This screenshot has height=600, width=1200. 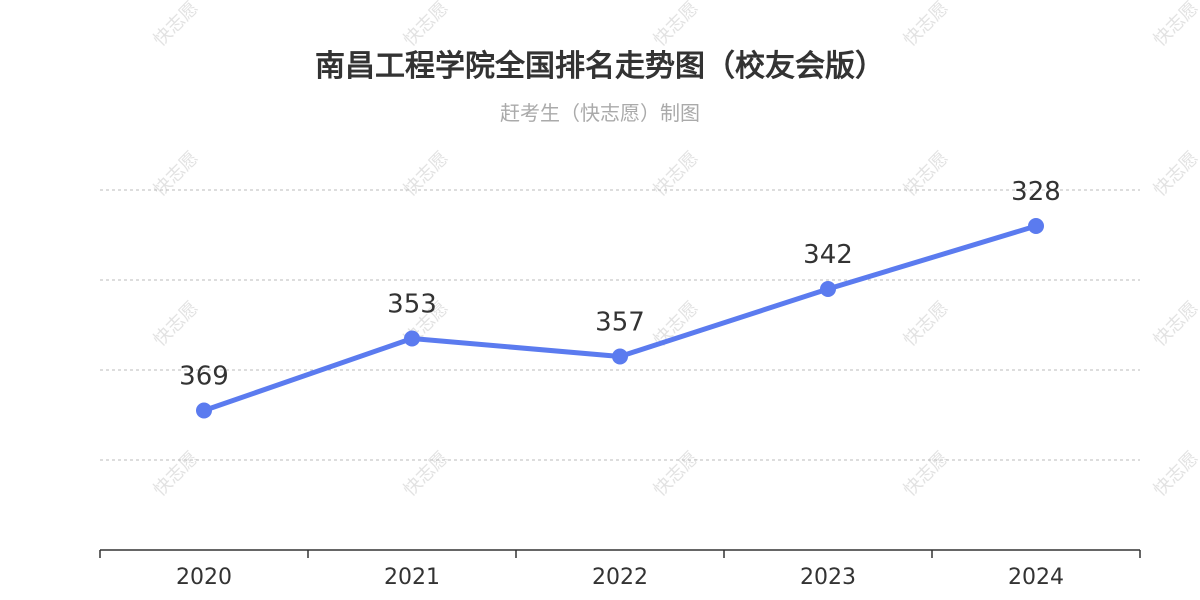 I want to click on data-label: 357, so click(x=620, y=323).